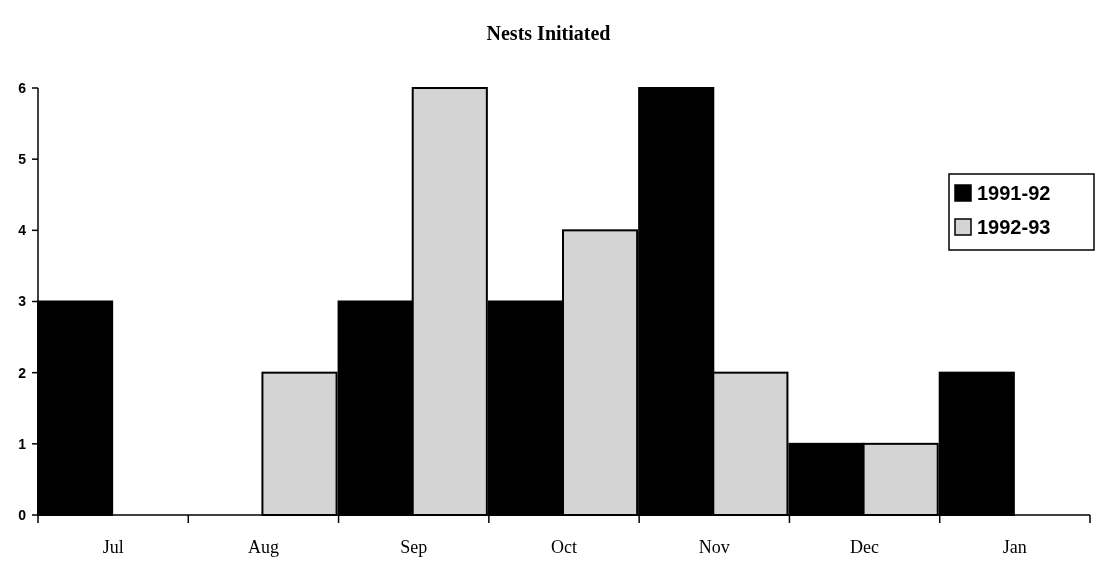 The image size is (1097, 570). I want to click on x-tick-label: Jan, so click(1014, 547).